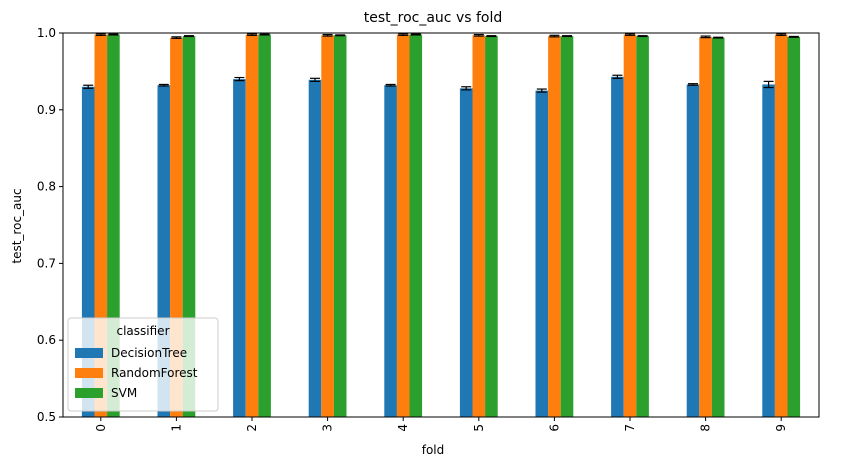 This screenshot has height=465, width=846. Describe the element at coordinates (176, 428) in the screenshot. I see `x-tick-label: 1` at that location.